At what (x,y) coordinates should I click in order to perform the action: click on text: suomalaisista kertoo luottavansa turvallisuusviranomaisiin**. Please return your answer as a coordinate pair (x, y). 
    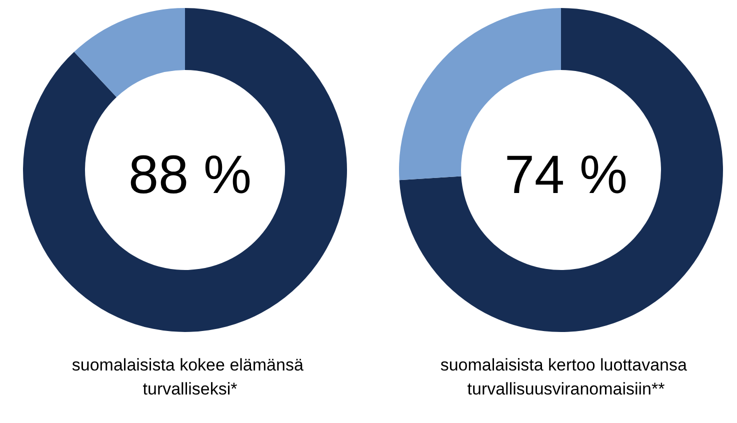
    Looking at the image, I should click on (566, 377).